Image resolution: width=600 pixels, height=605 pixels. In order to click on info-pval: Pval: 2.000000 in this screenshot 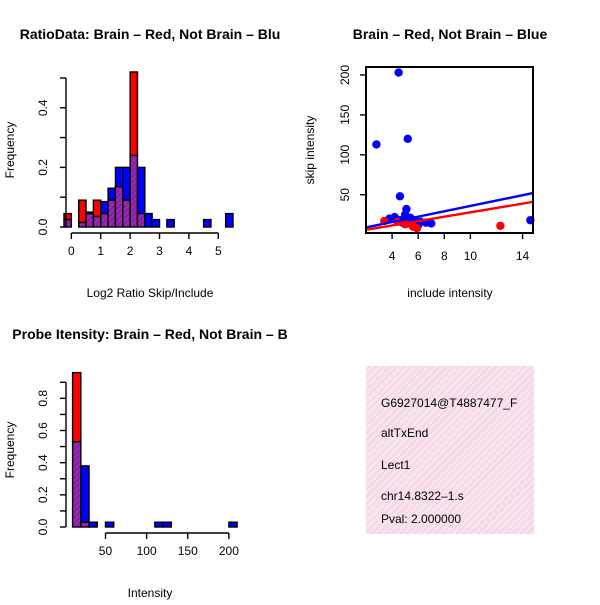, I will do `click(421, 519)`.